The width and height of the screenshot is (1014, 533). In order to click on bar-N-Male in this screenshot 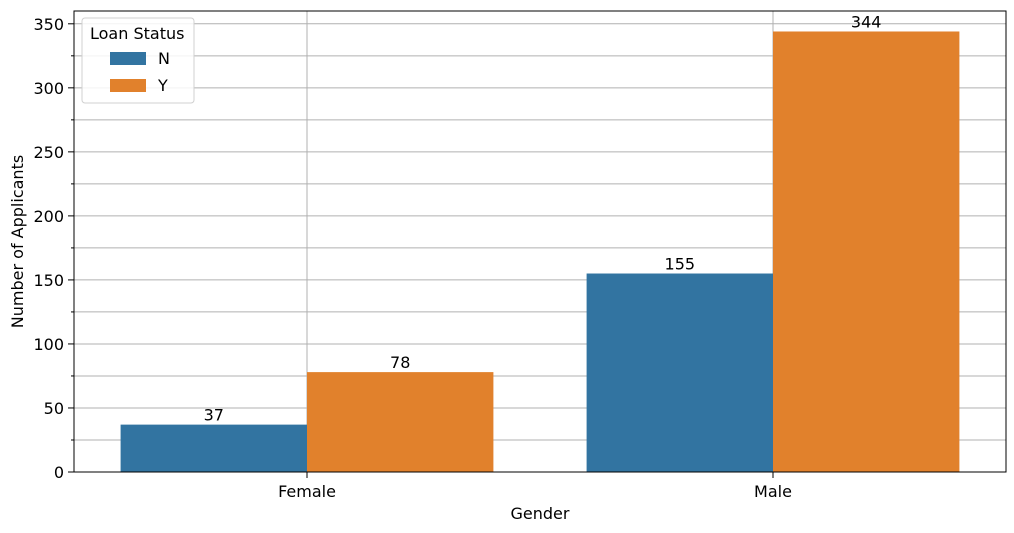, I will do `click(679, 372)`.